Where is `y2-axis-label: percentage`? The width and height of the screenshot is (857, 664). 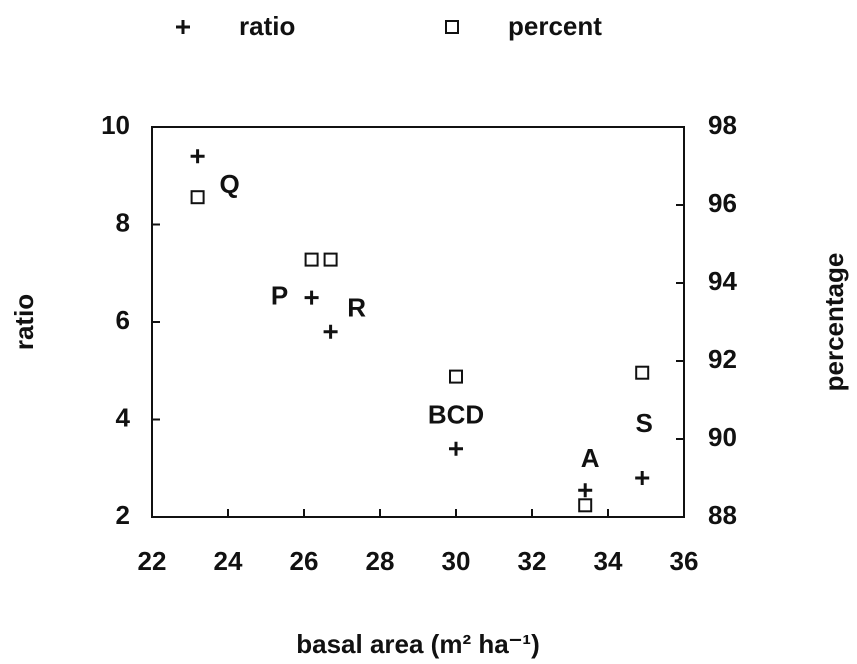 y2-axis-label: percentage is located at coordinates (834, 322).